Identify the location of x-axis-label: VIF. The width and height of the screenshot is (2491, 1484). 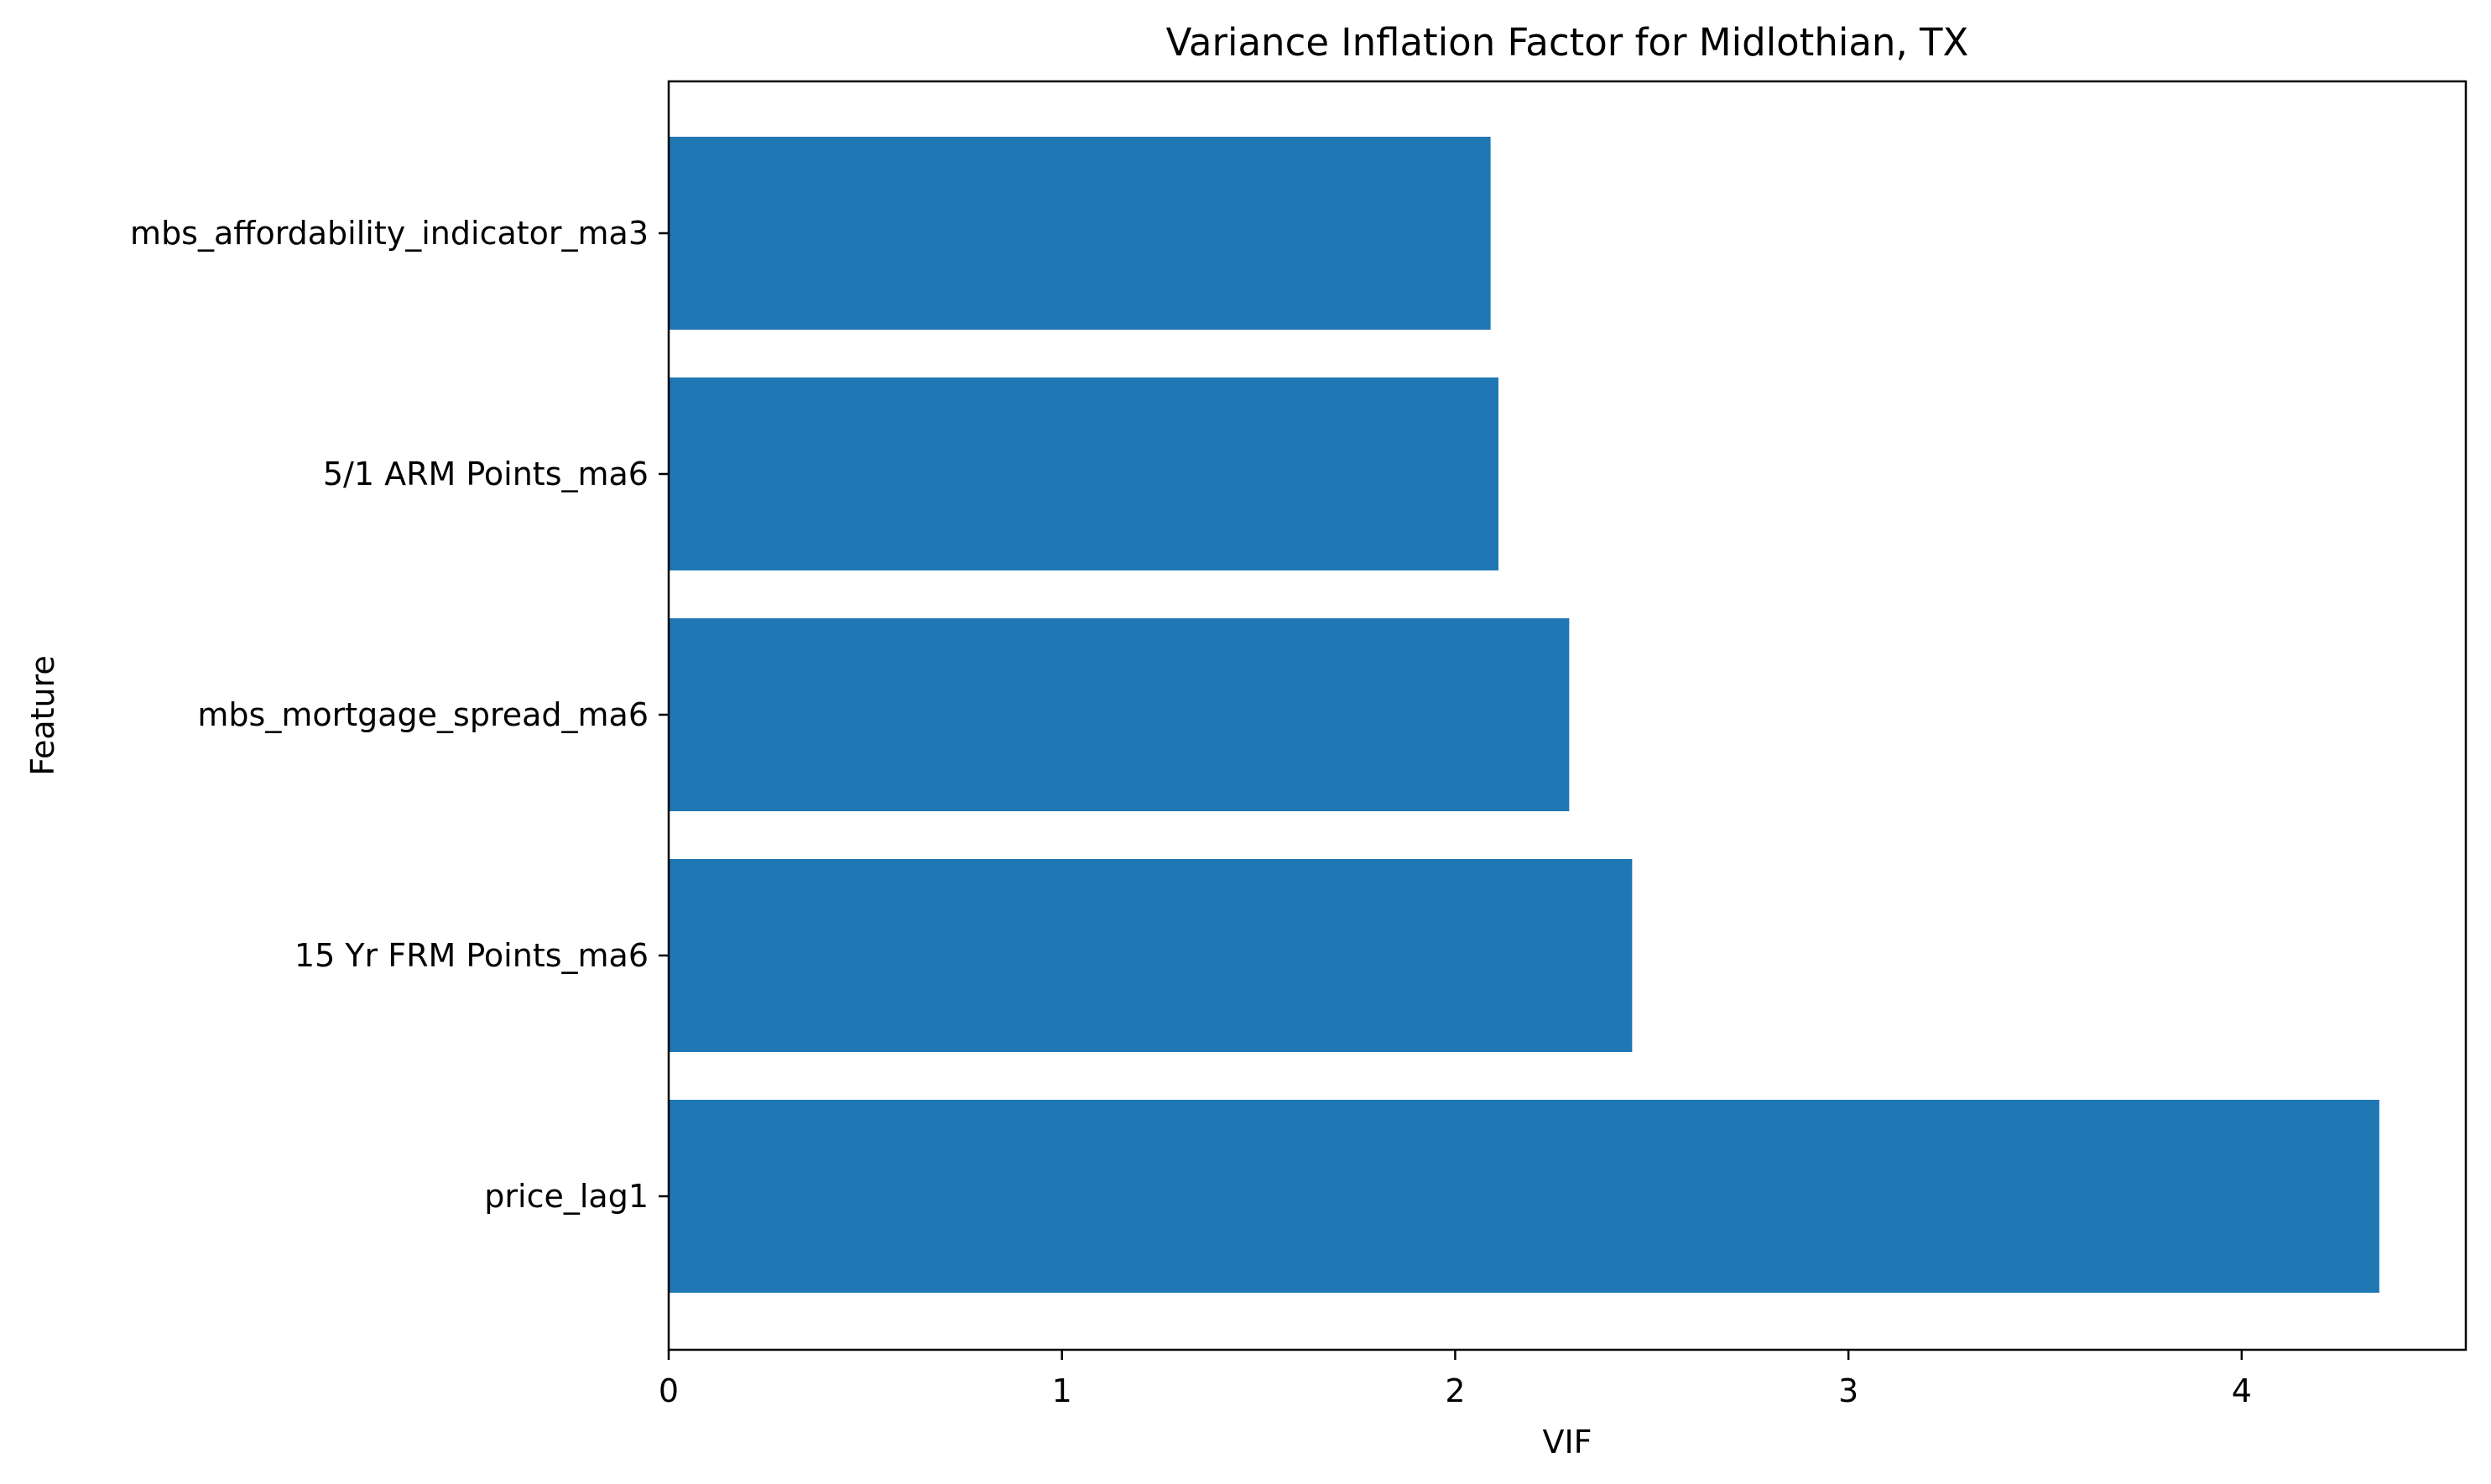
(1567, 1442).